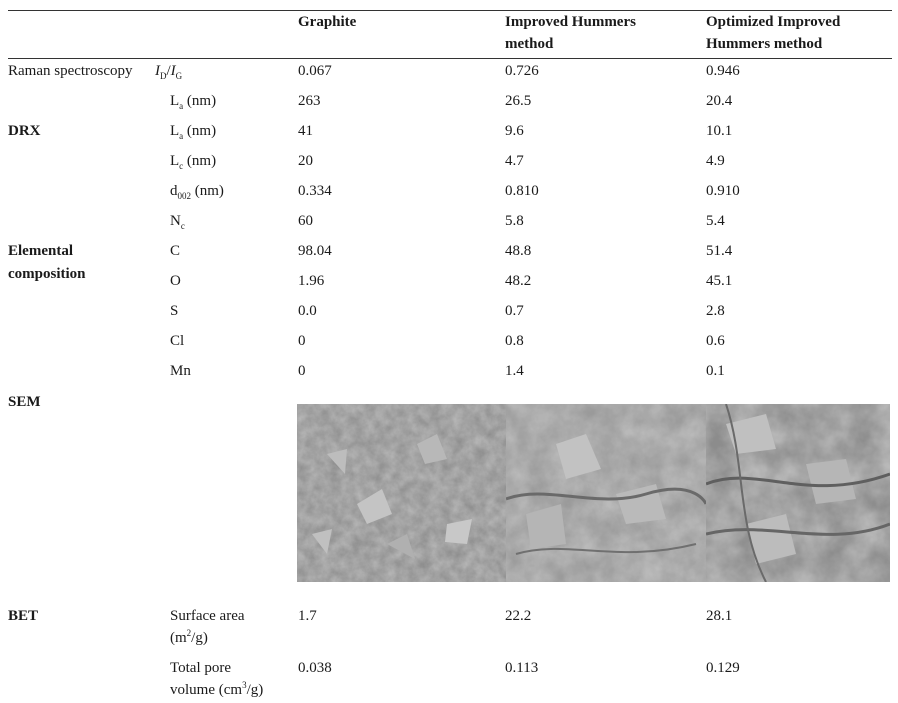 Image resolution: width=898 pixels, height=703 pixels. I want to click on value-cell: 1.4, so click(514, 371).